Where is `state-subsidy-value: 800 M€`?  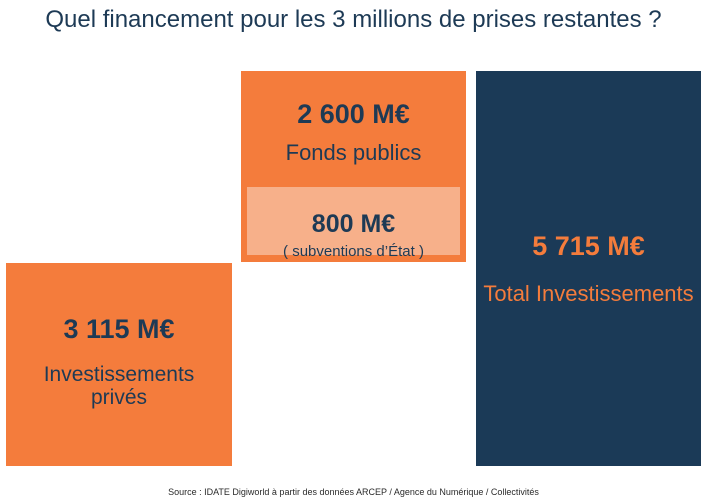
state-subsidy-value: 800 M€ is located at coordinates (353, 224).